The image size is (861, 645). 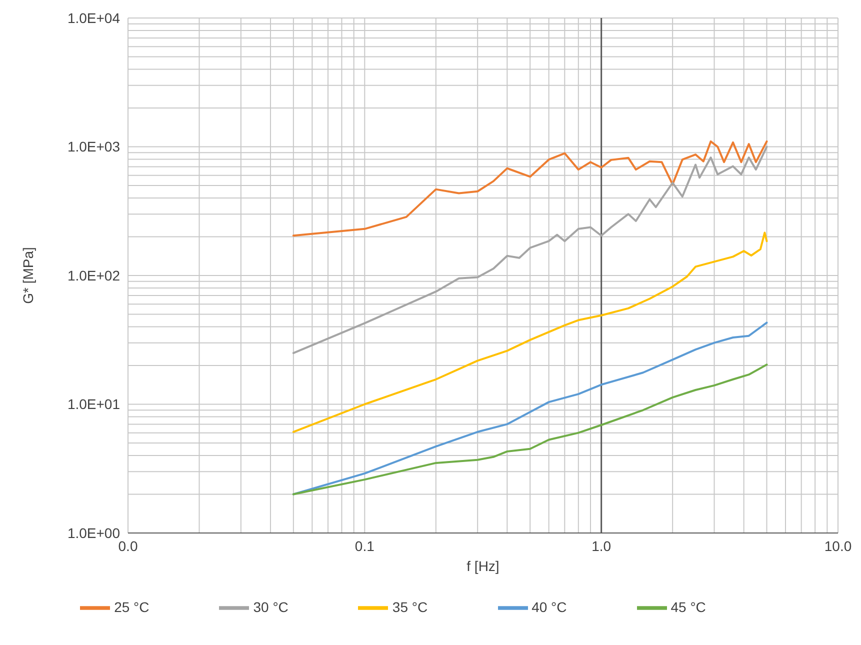 What do you see at coordinates (93, 18) in the screenshot?
I see `y-tick-label: 1.0E+04` at bounding box center [93, 18].